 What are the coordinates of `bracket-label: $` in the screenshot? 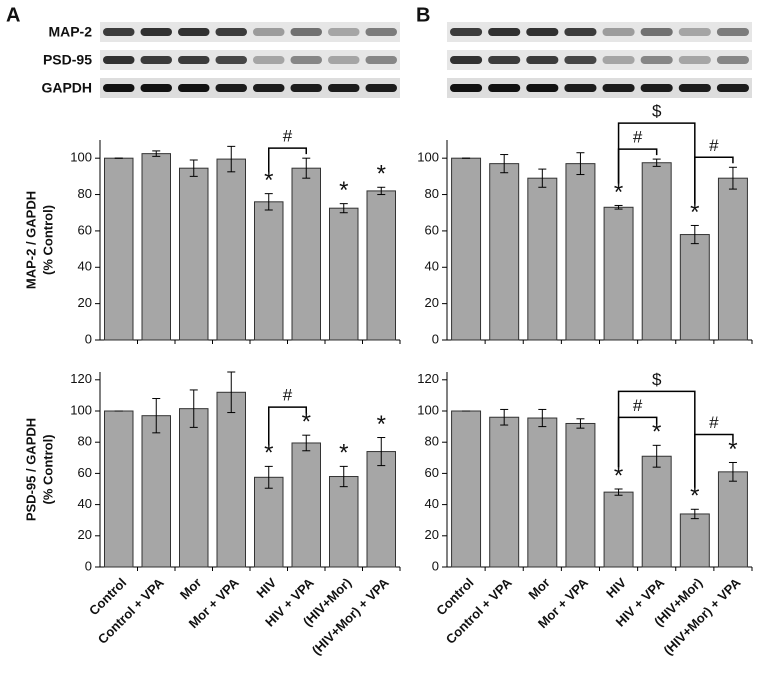 It's located at (657, 379).